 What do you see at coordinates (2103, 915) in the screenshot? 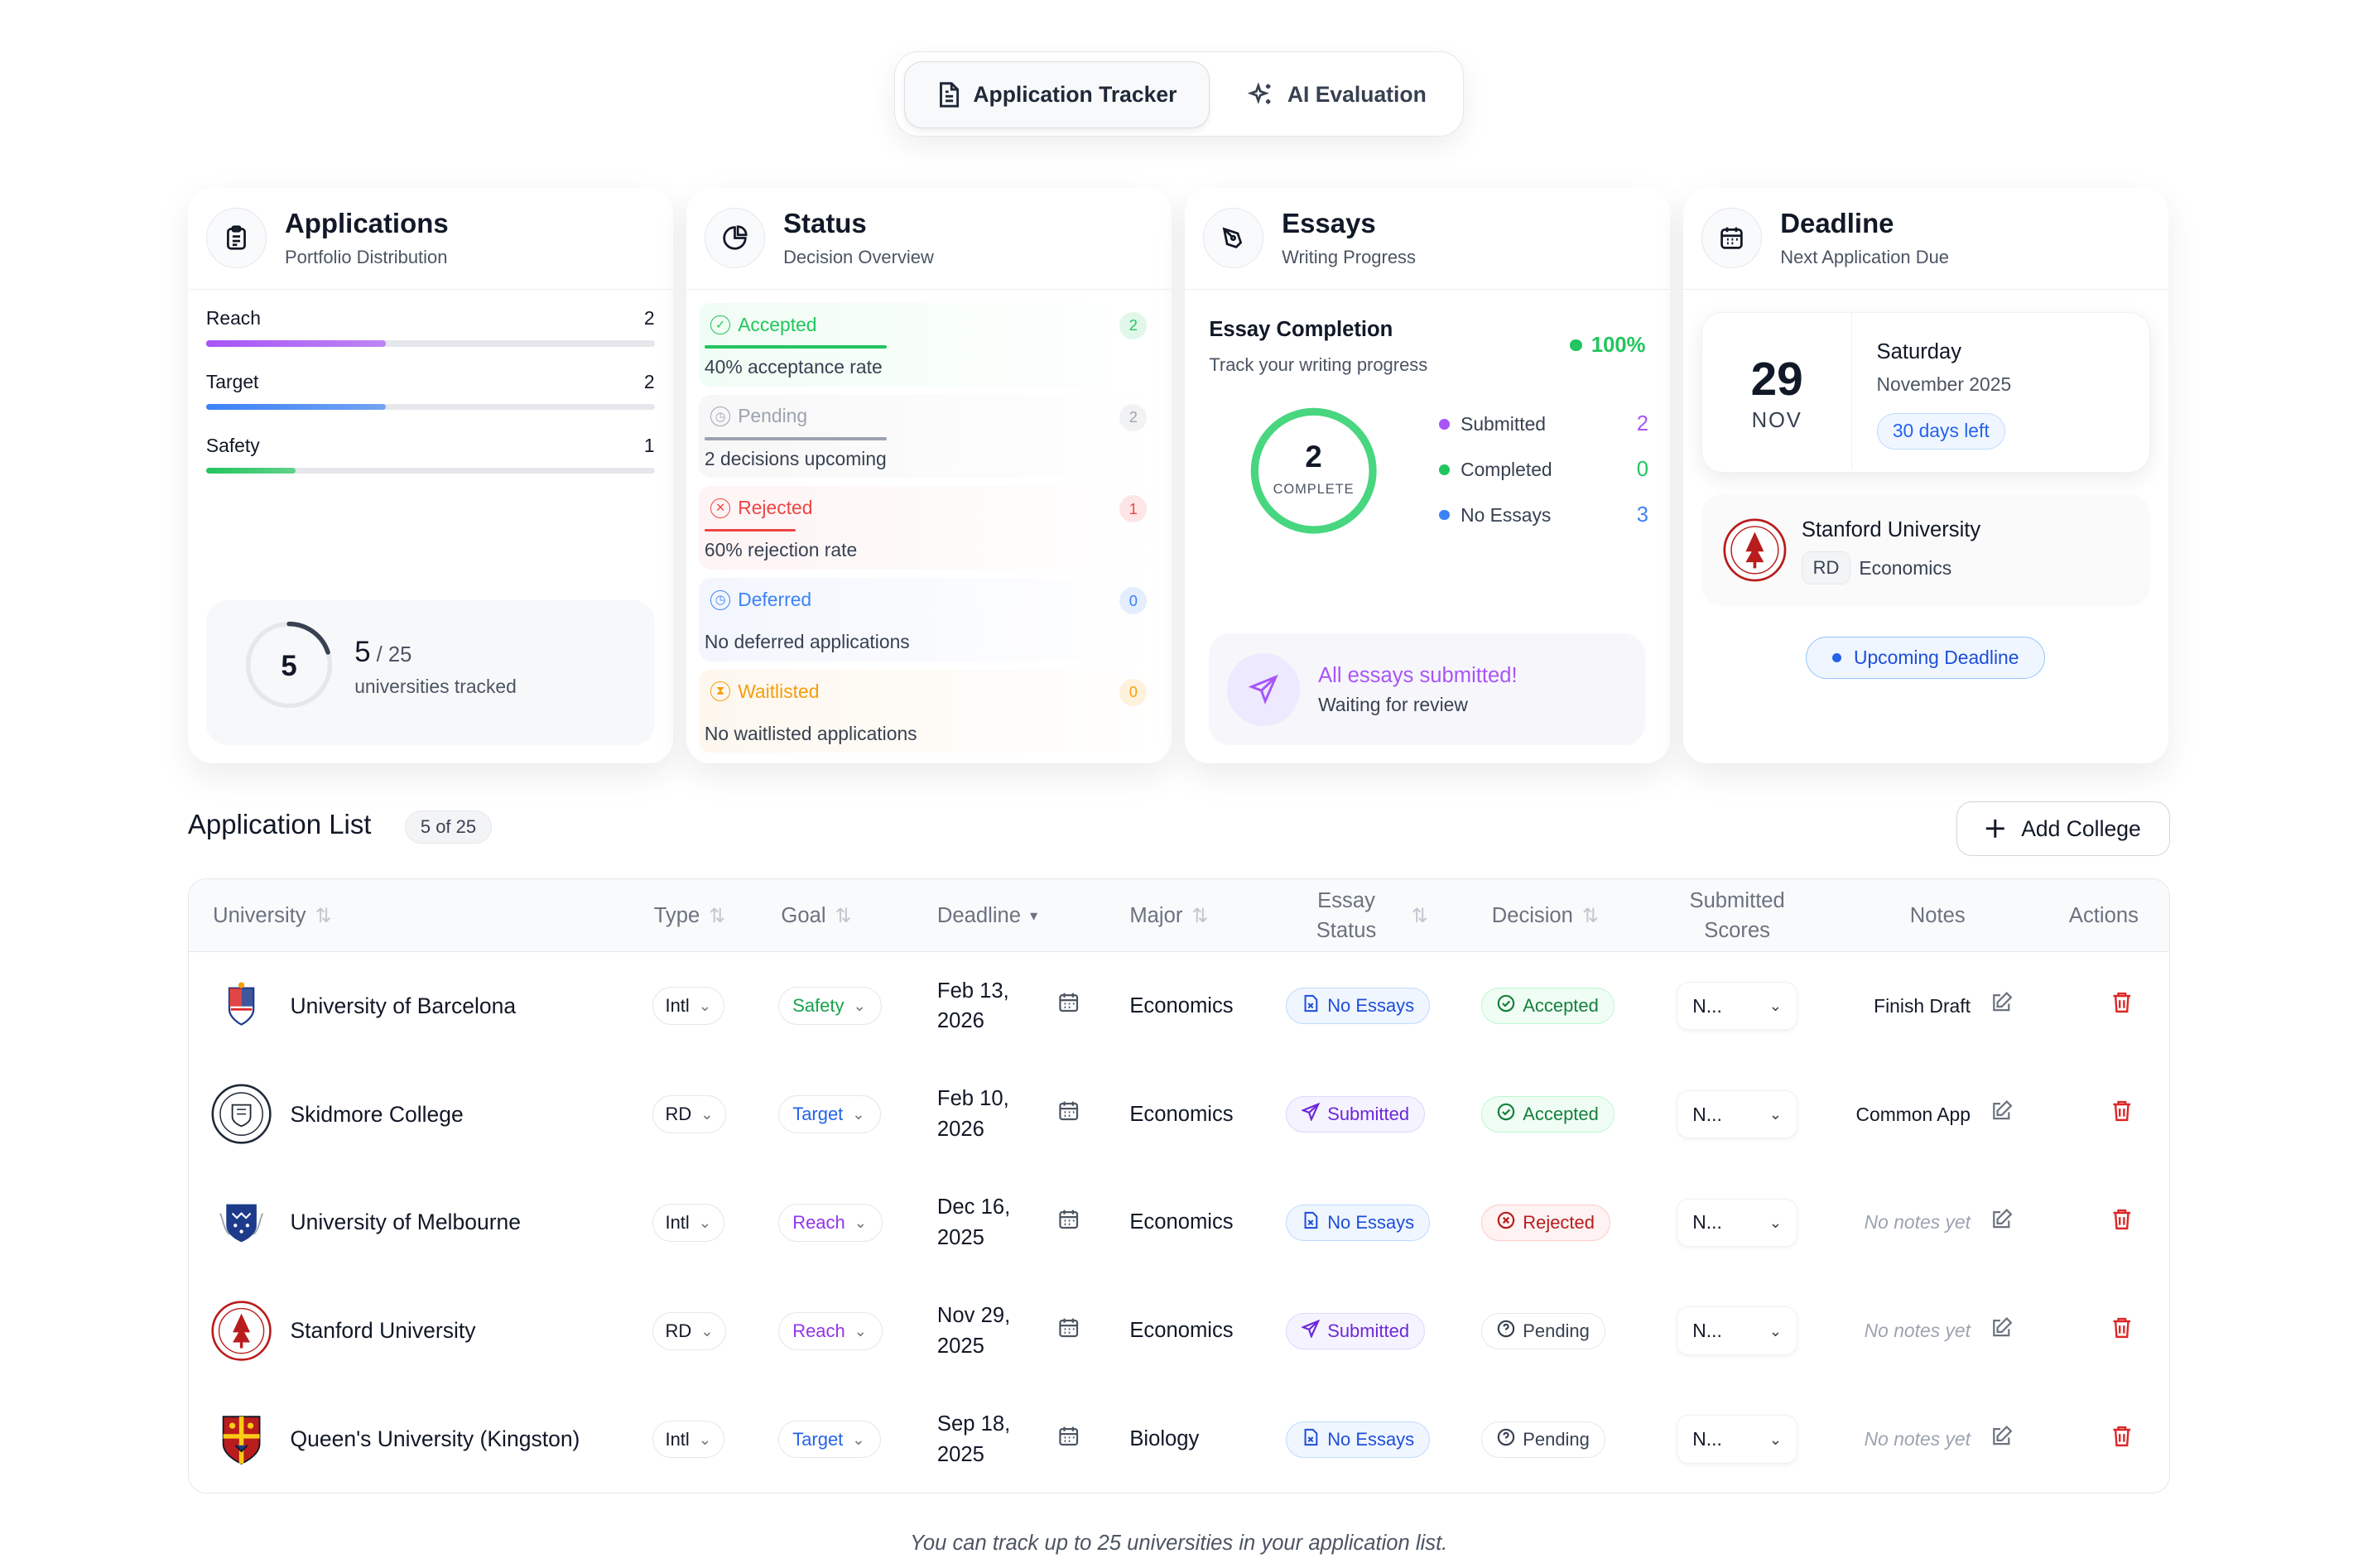
I see `col-label: Actions` at bounding box center [2103, 915].